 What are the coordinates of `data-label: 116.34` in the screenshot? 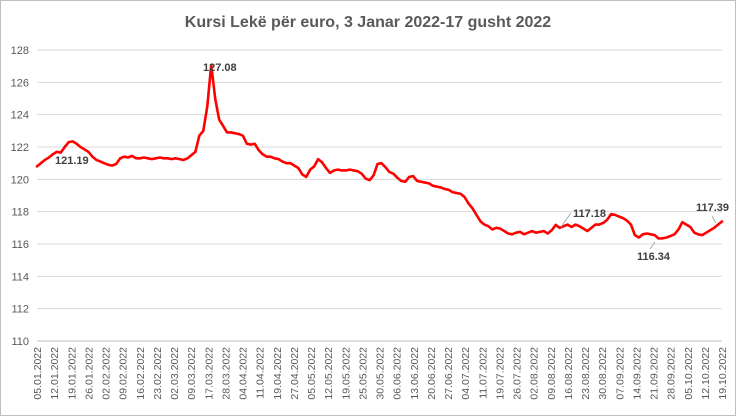 It's located at (654, 257).